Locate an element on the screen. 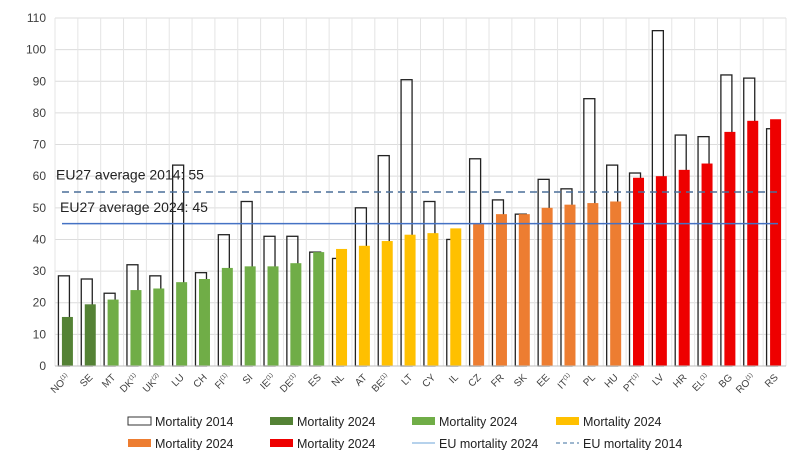 The image size is (800, 450). x-tick-label: IL is located at coordinates (454, 379).